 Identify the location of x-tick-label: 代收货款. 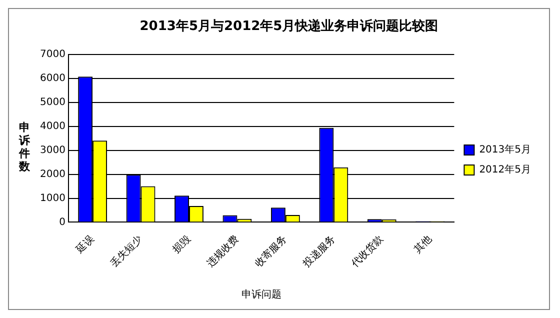
(367, 251).